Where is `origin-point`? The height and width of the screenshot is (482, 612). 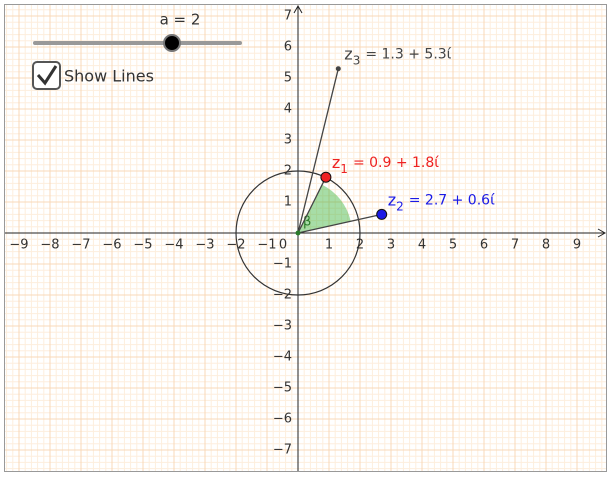
origin-point is located at coordinates (298, 233).